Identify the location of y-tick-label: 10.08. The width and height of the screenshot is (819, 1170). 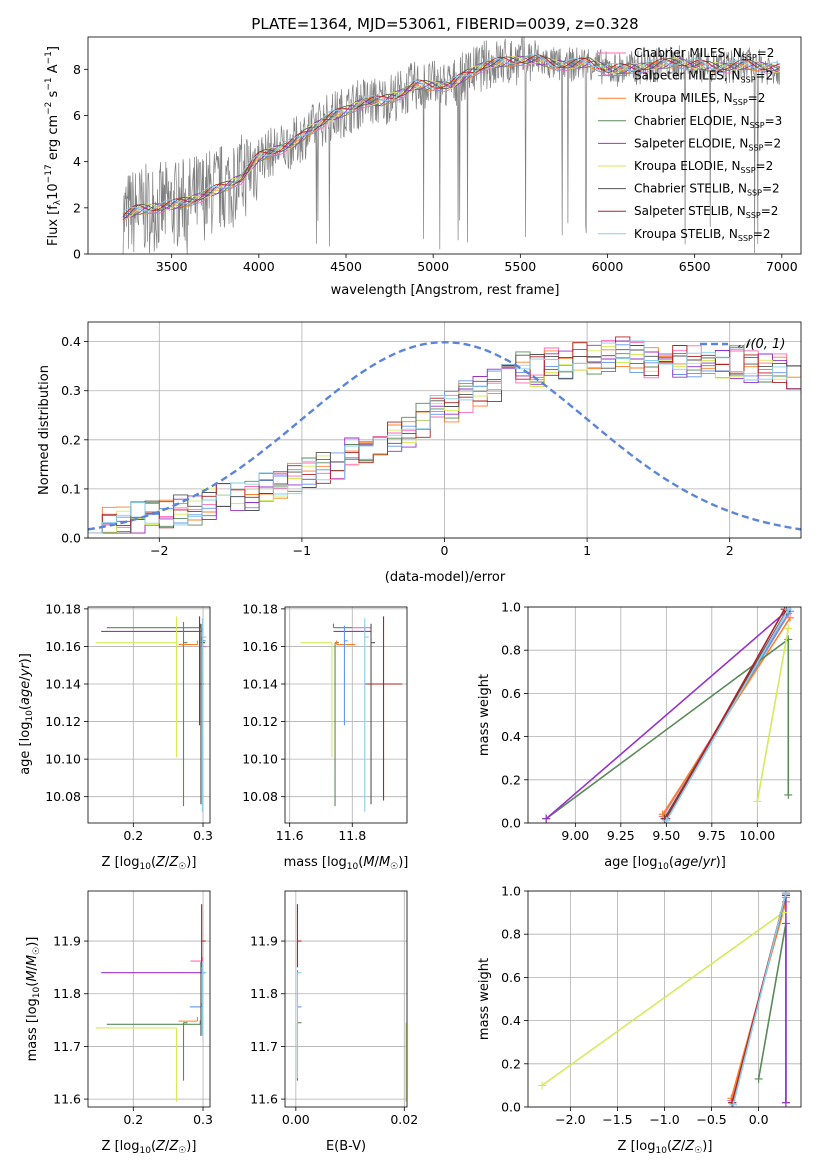
(63, 796).